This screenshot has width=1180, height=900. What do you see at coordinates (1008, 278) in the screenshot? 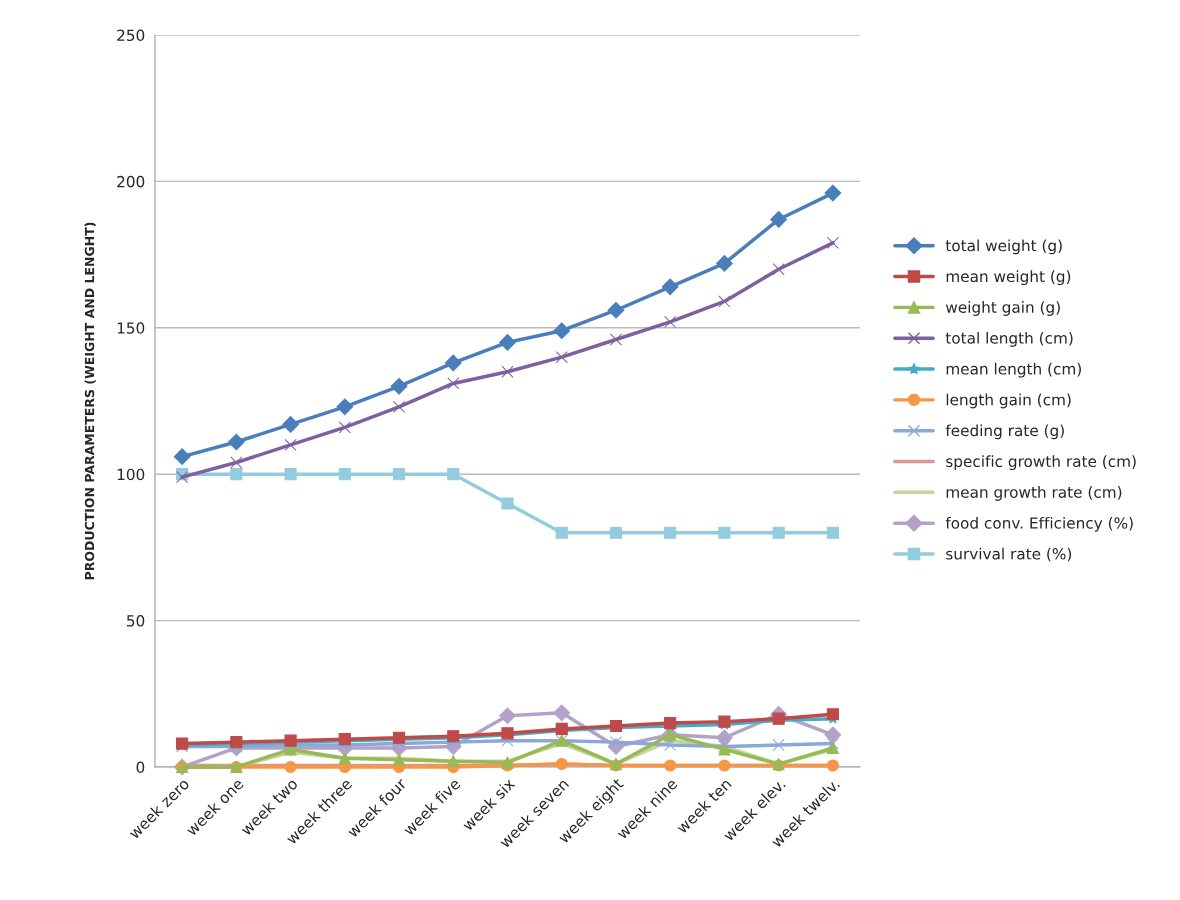
I see `legend-label: mean weight (g)` at bounding box center [1008, 278].